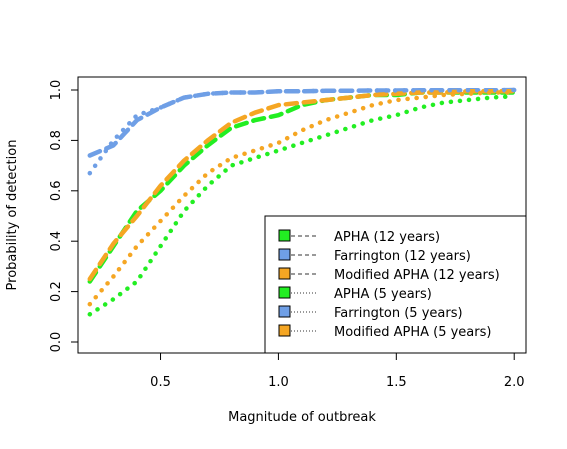 The image size is (567, 449). Describe the element at coordinates (56, 90) in the screenshot. I see `y-tick-label: 1.0` at that location.